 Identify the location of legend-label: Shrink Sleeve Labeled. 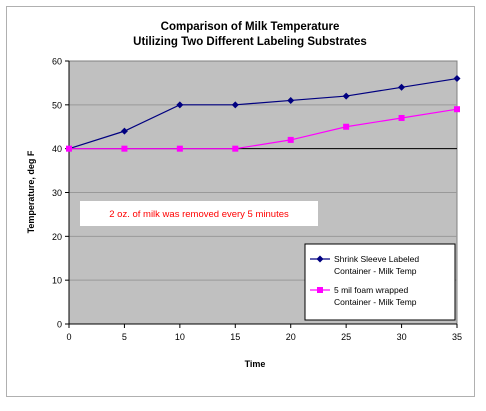
(376, 259).